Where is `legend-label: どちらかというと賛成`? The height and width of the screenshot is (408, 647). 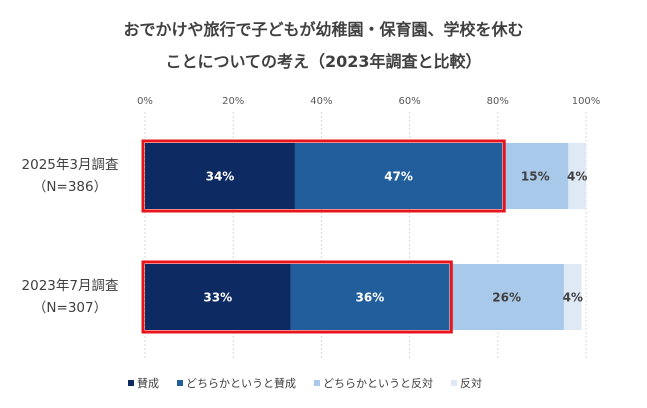 legend-label: どちらかというと賛成 is located at coordinates (241, 383).